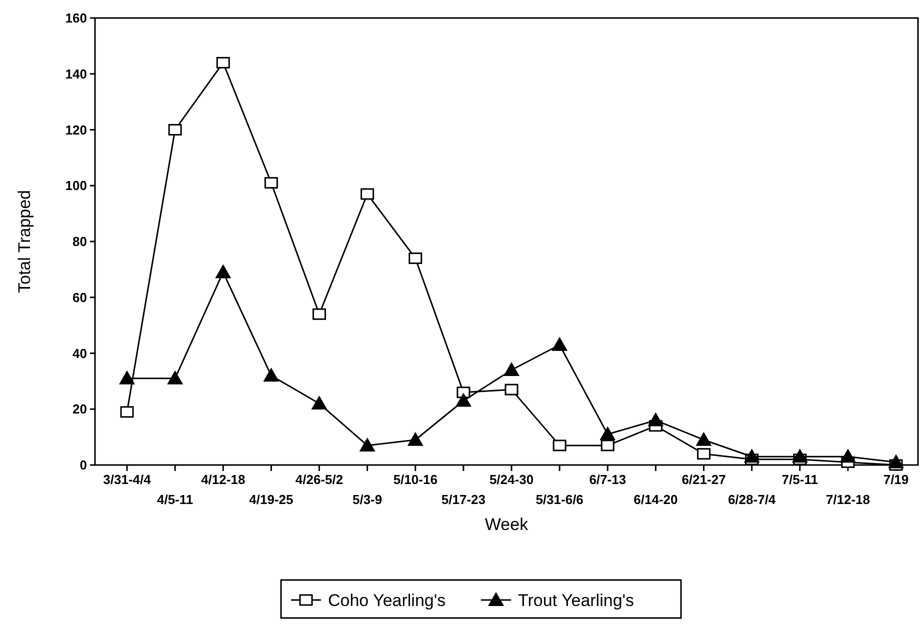 The width and height of the screenshot is (922, 637). Describe the element at coordinates (576, 600) in the screenshot. I see `legend-label: Trout Yearling's` at that location.